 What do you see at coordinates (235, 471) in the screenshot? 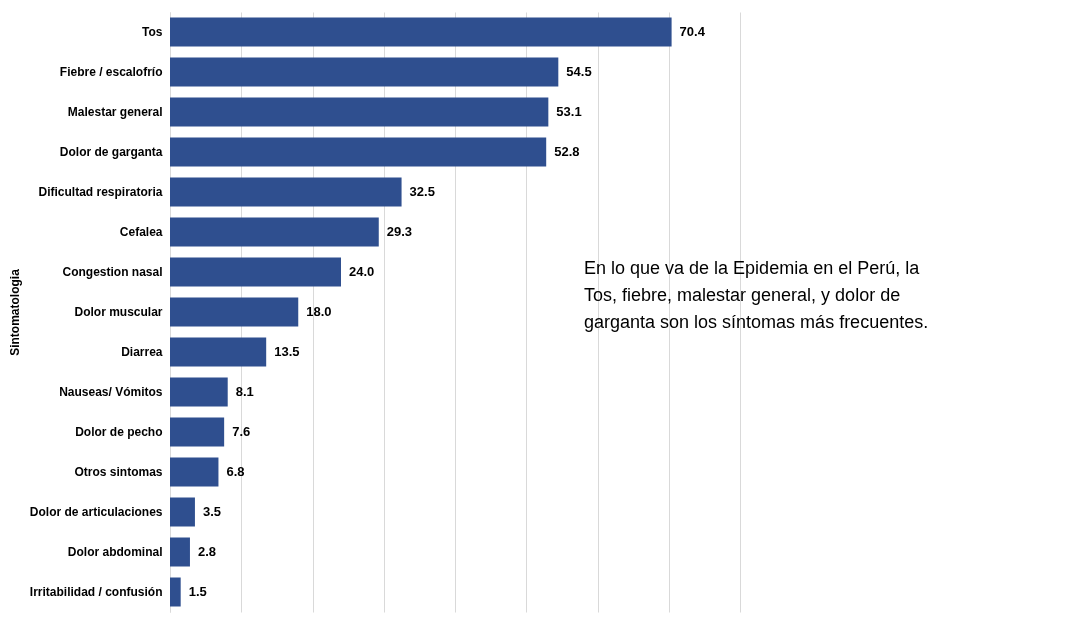
I see `data-label: 6.8` at bounding box center [235, 471].